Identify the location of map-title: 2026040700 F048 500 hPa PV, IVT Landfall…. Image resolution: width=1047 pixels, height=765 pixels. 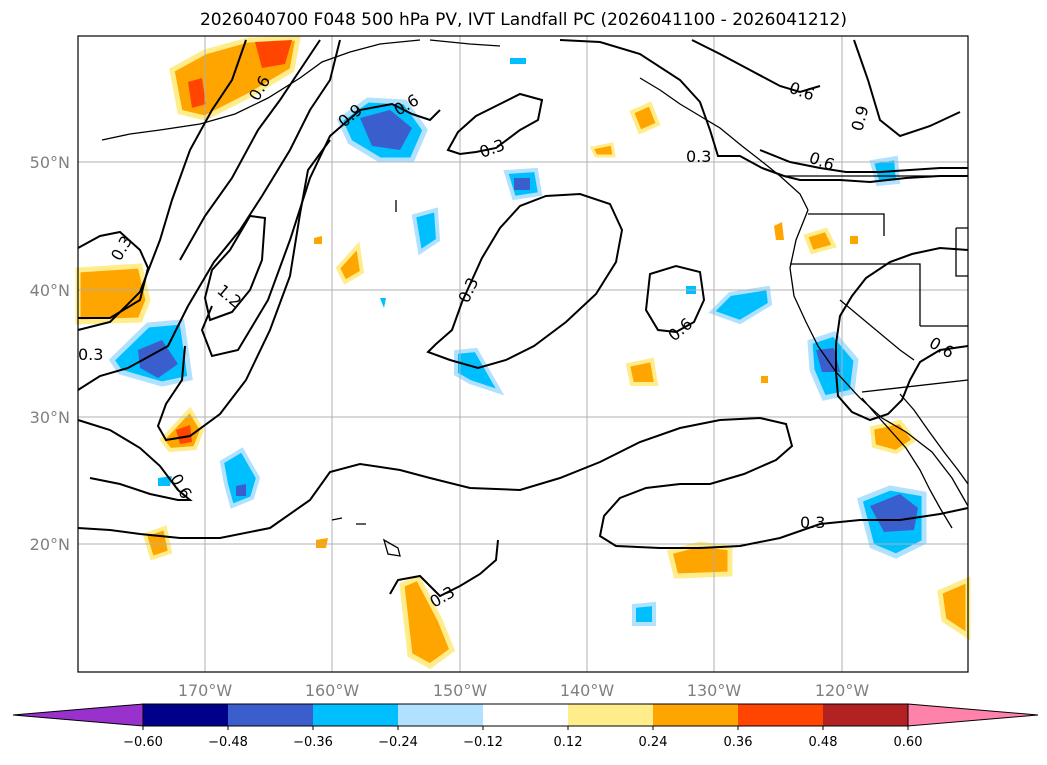
(523, 20).